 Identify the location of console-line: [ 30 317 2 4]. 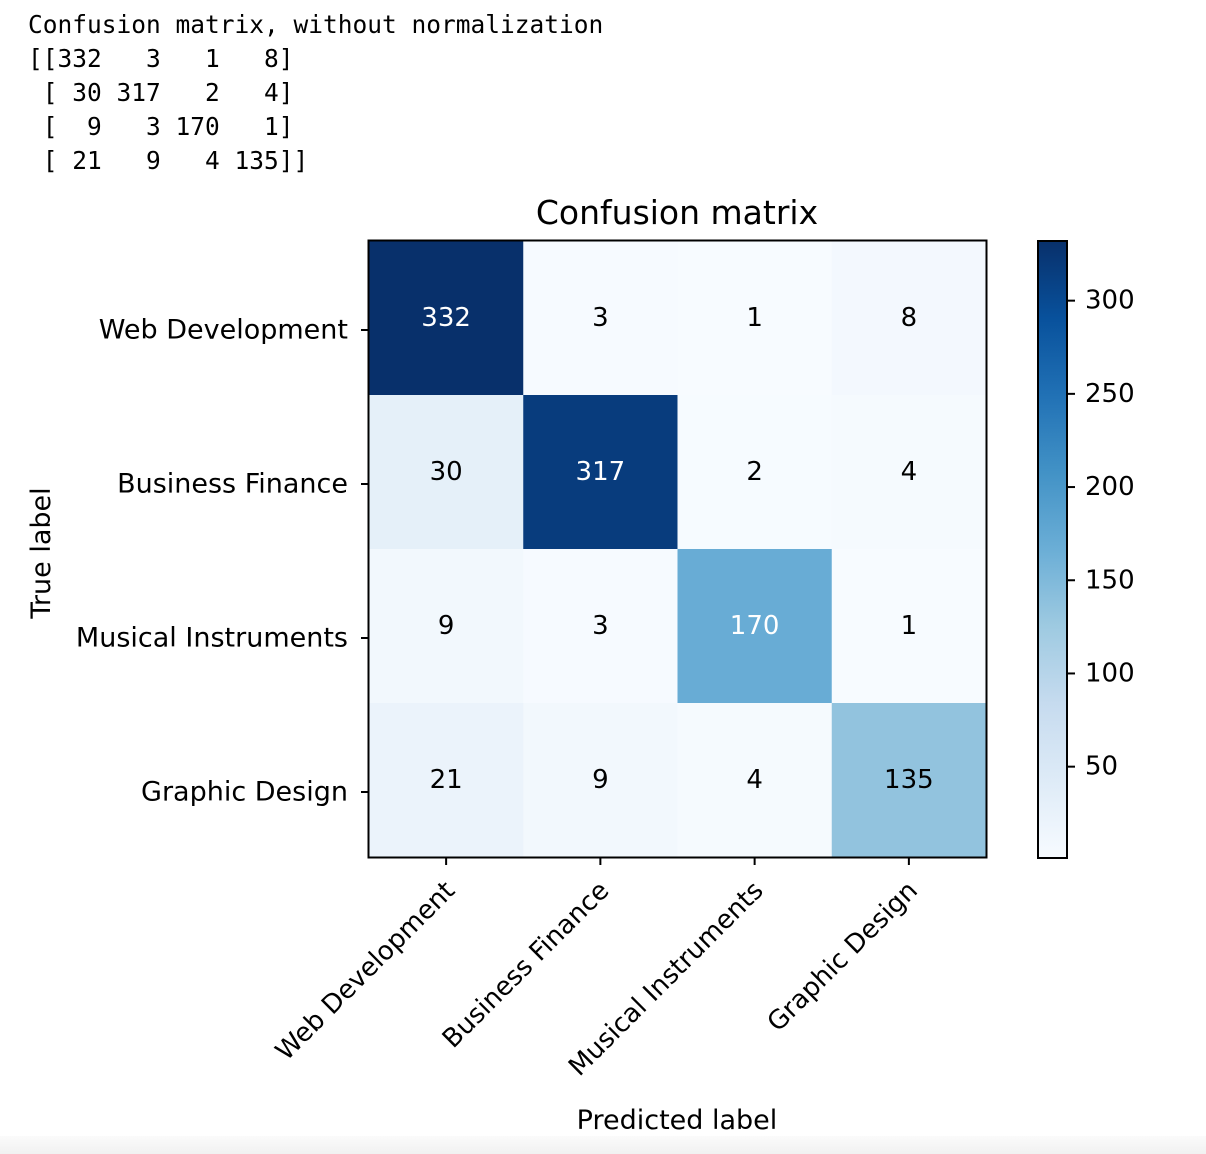
(161, 92).